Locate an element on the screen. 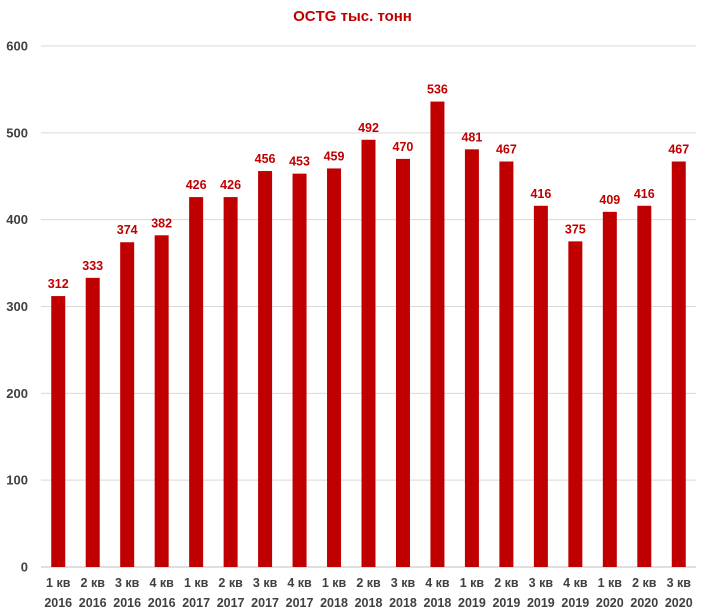  data-label: 536 is located at coordinates (437, 90).